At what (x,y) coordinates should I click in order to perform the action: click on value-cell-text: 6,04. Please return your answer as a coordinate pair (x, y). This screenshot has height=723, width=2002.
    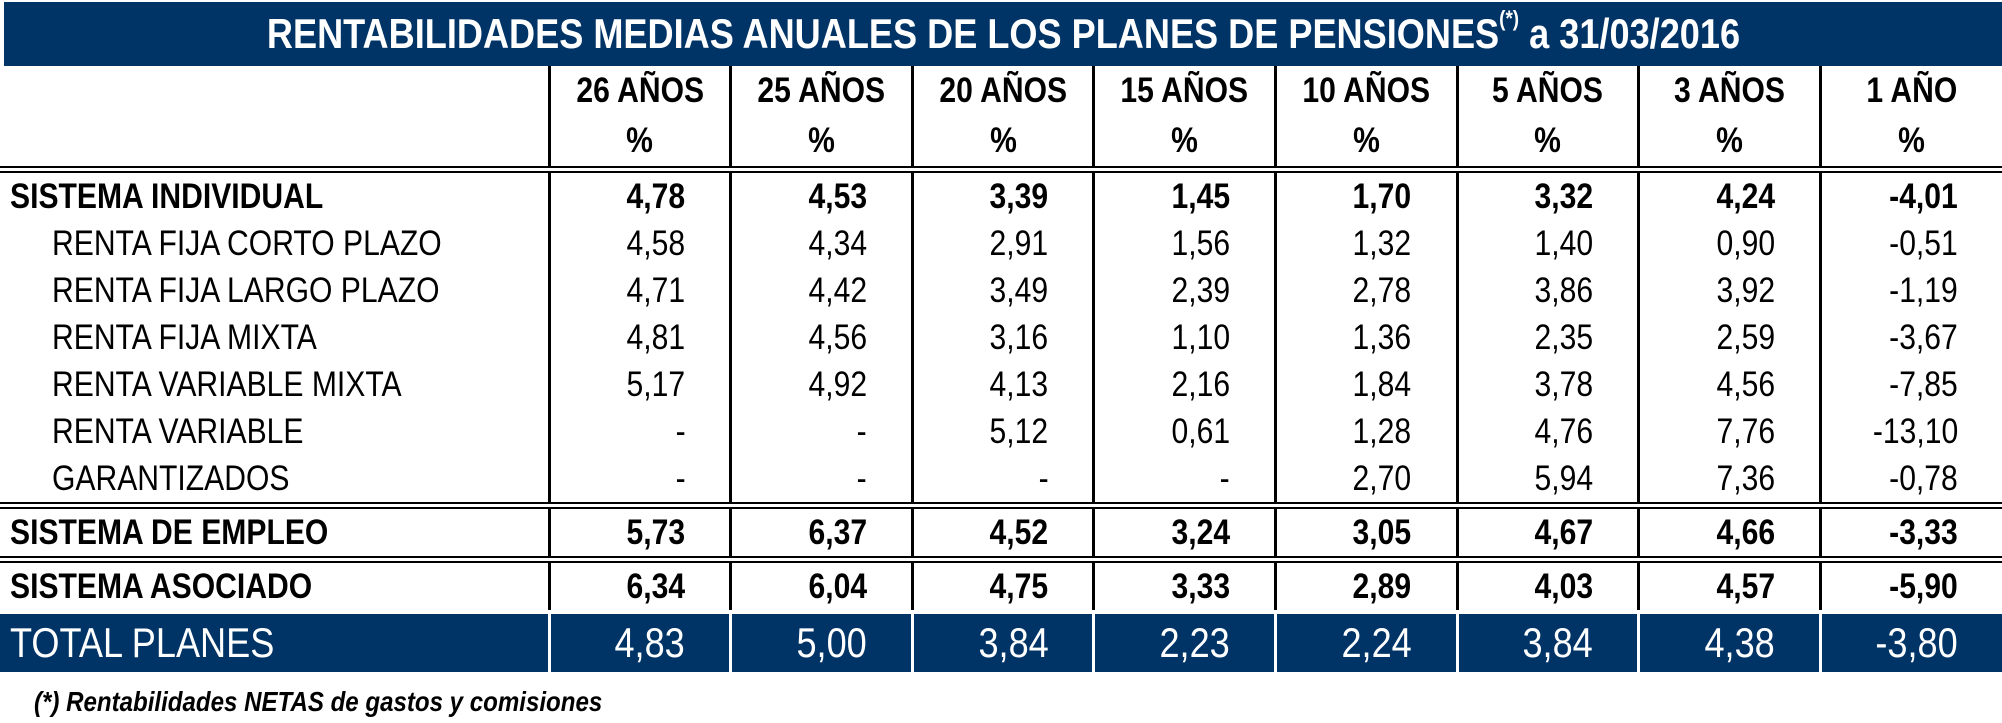
    Looking at the image, I should click on (837, 586).